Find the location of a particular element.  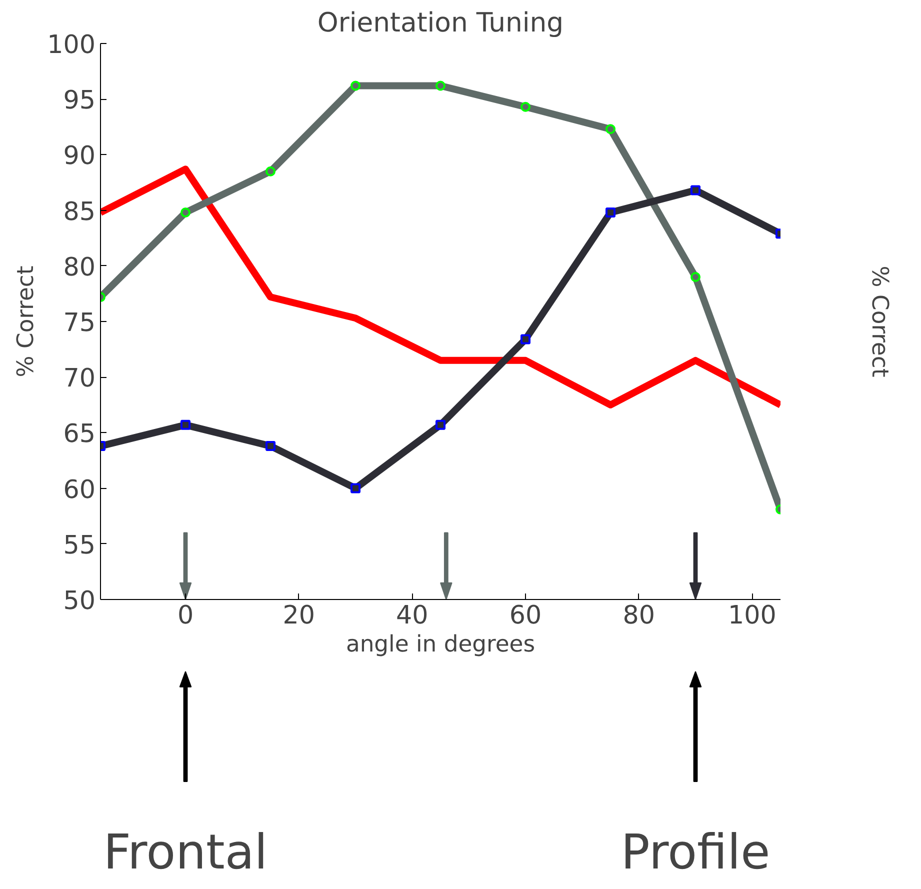

x-tick-label: 40 is located at coordinates (412, 615).